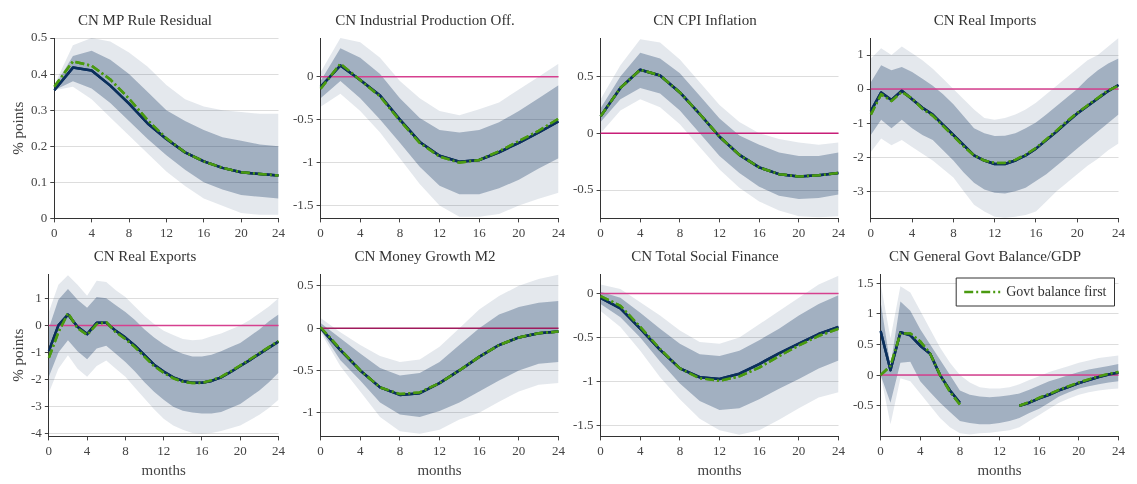  I want to click on y-tick-label: 0.2, so click(39, 145).